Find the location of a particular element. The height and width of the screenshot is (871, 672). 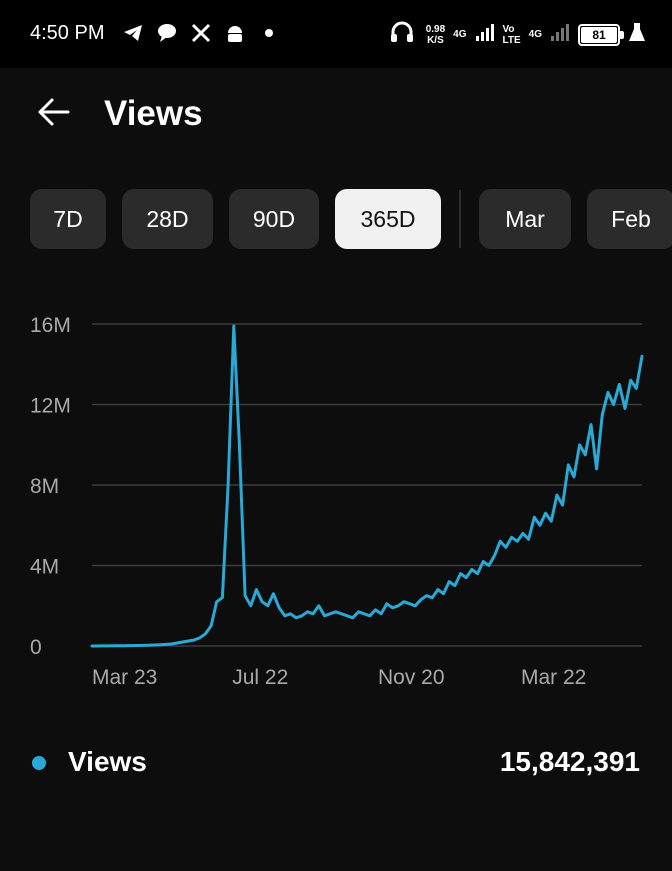

legend-label: Views is located at coordinates (107, 761).